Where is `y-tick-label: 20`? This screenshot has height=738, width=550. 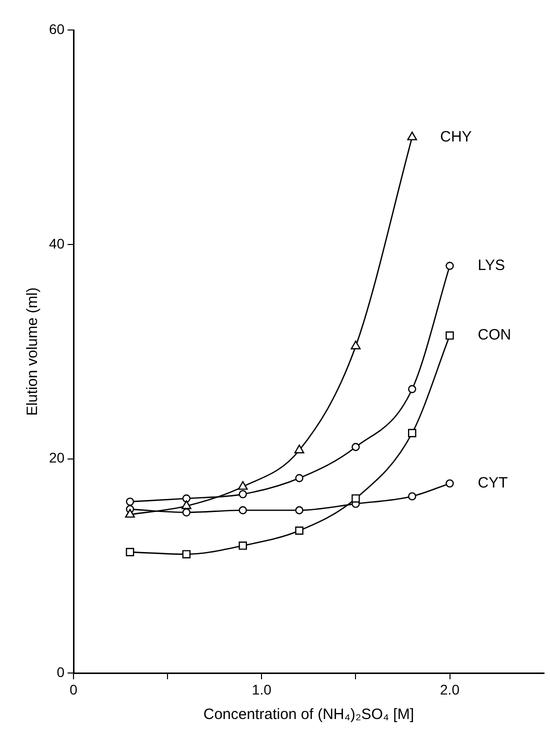
y-tick-label: 20 is located at coordinates (56, 458).